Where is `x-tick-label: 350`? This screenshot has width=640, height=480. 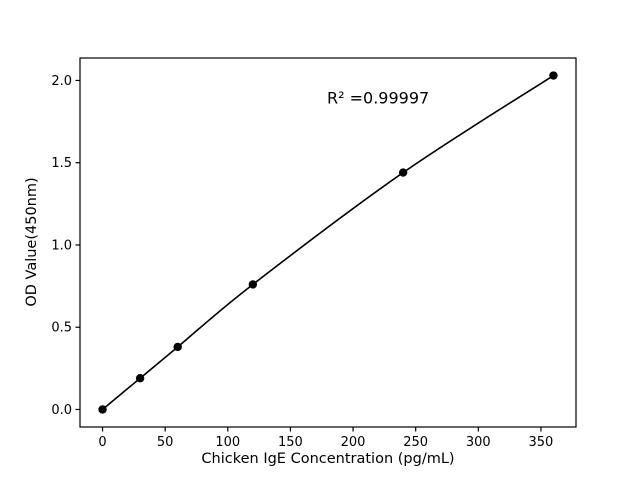
x-tick-label: 350 is located at coordinates (541, 442).